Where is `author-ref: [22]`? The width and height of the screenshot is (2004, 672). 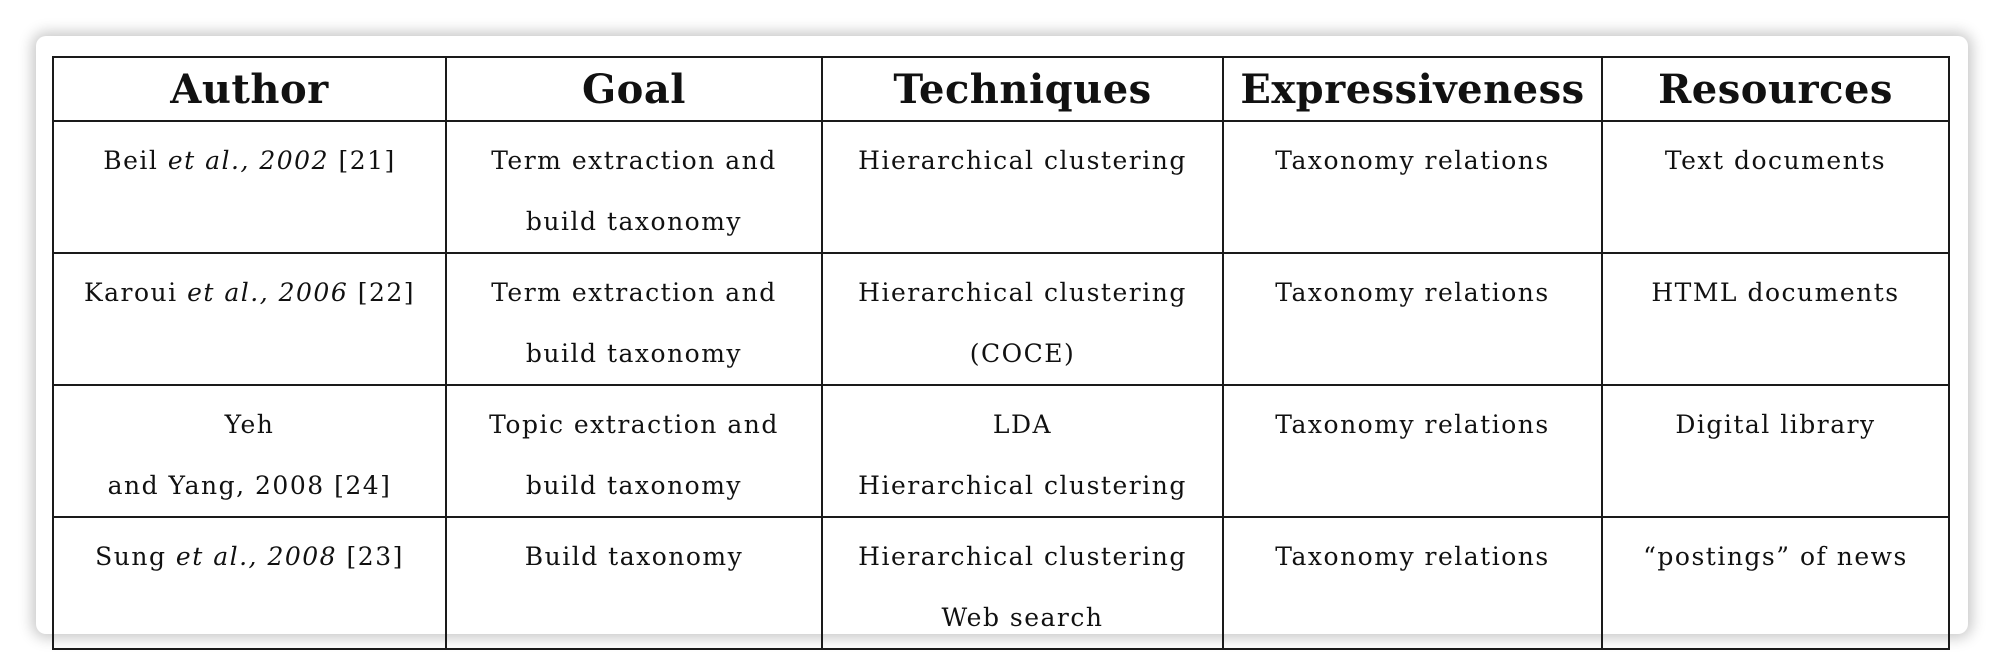 author-ref: [22] is located at coordinates (386, 292).